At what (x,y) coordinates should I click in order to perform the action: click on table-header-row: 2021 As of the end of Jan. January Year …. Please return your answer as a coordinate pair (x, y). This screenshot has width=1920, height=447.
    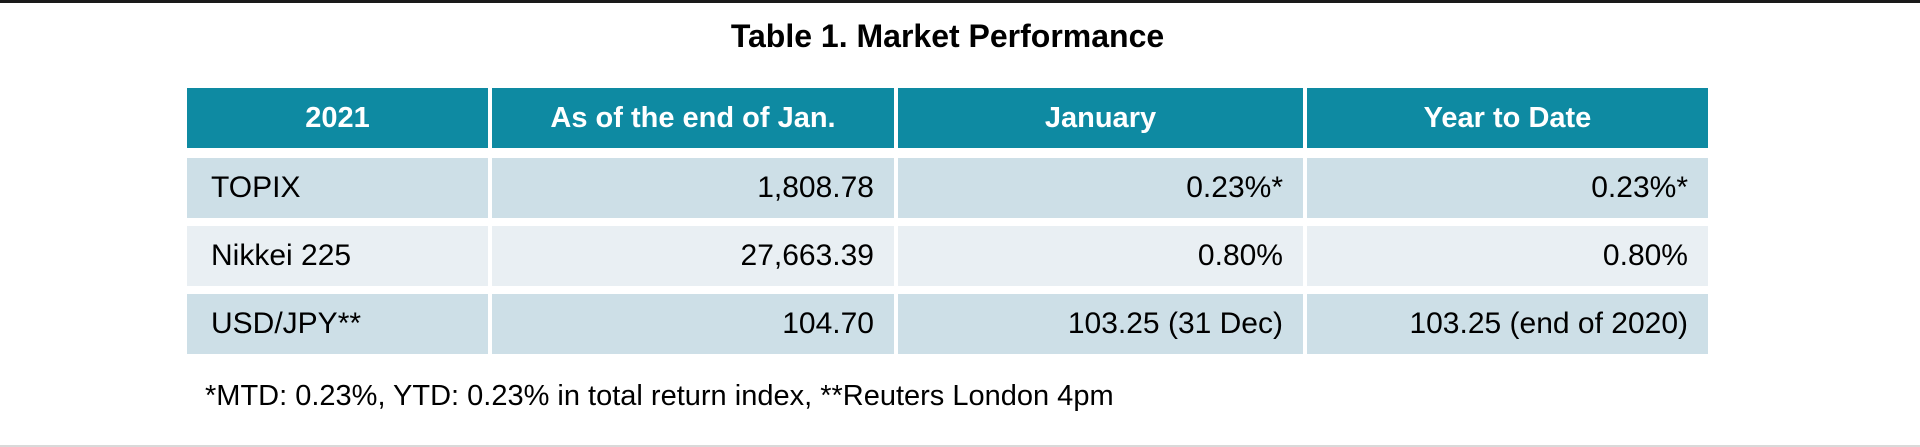
    Looking at the image, I should click on (947, 118).